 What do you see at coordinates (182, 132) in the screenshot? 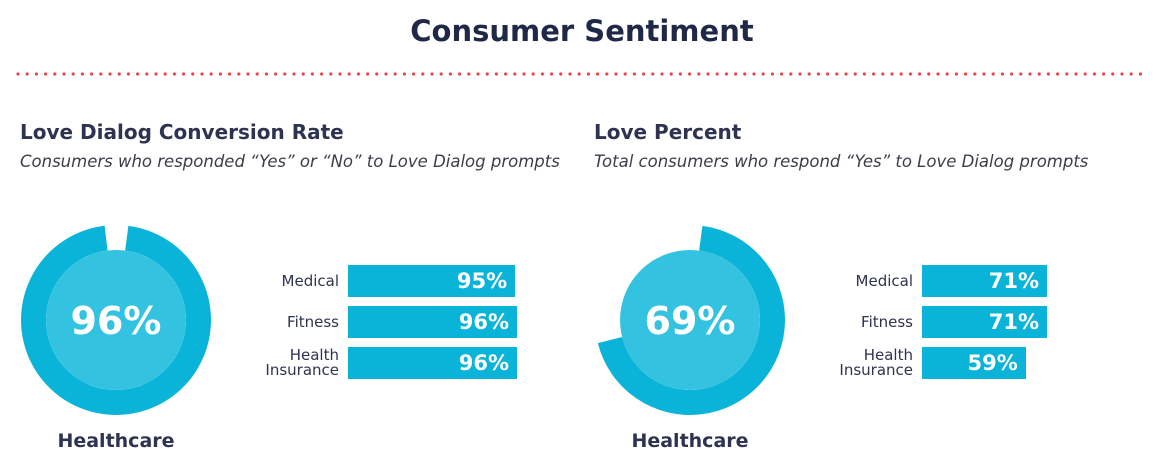
I see `panel-title: Love Dialog Conversion Rate` at bounding box center [182, 132].